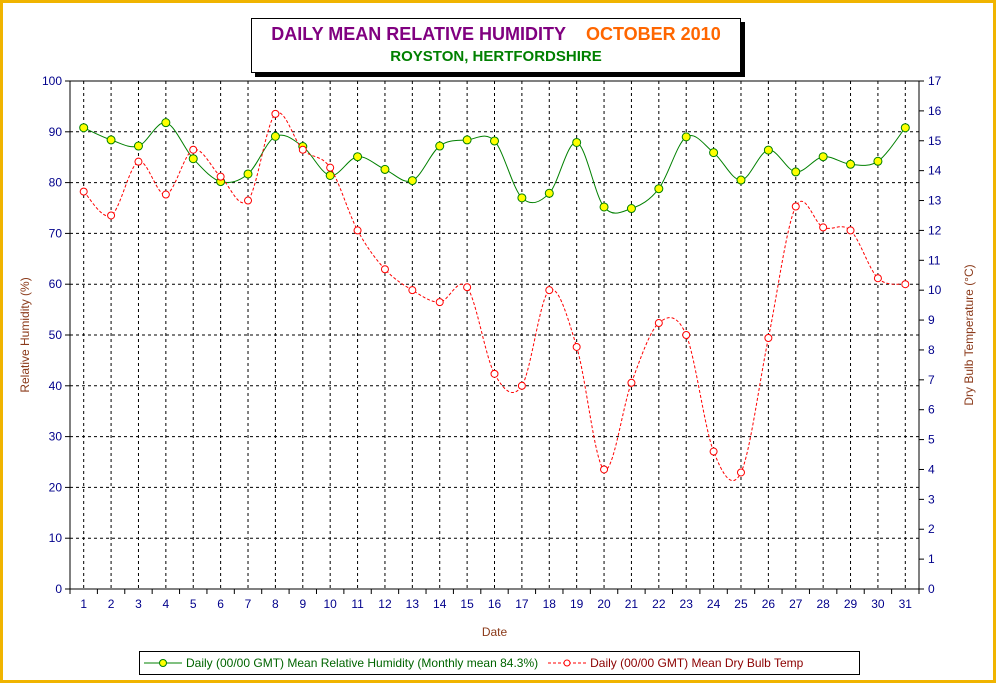  What do you see at coordinates (697, 663) in the screenshot?
I see `legend-temperature-label: Daily (00/00 GMT) Mean Dry Bulb Temp` at bounding box center [697, 663].